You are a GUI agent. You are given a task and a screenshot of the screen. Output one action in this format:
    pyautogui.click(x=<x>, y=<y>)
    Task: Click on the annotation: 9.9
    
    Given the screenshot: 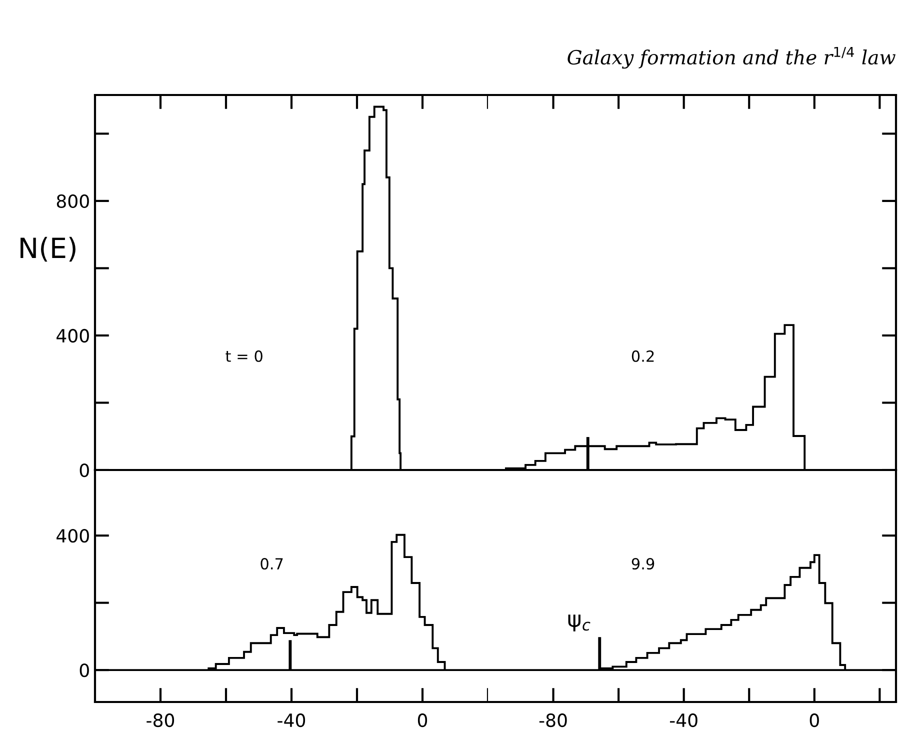 What is the action you would take?
    pyautogui.click(x=643, y=564)
    